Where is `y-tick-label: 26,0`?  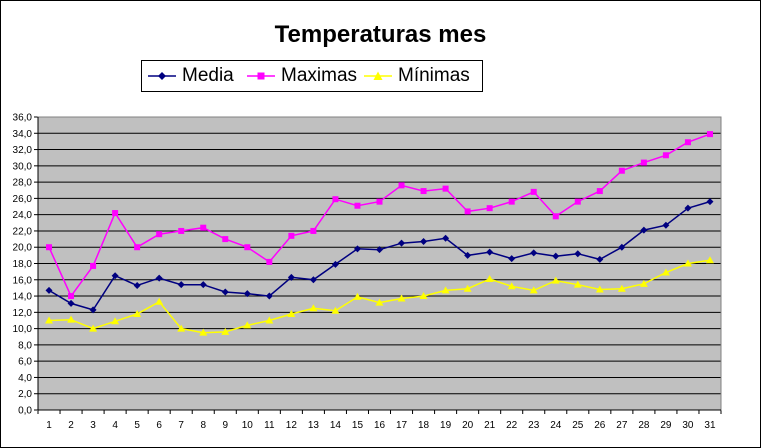 y-tick-label: 26,0 is located at coordinates (23, 199).